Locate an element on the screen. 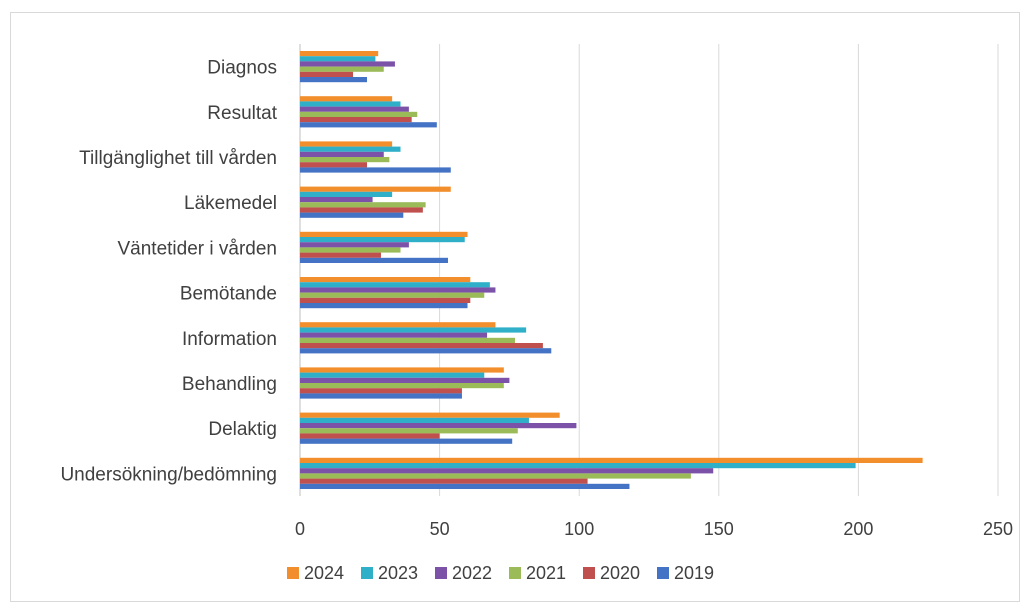  legend: 2024 2023 2022 2021 2020 2019 is located at coordinates (500, 573).